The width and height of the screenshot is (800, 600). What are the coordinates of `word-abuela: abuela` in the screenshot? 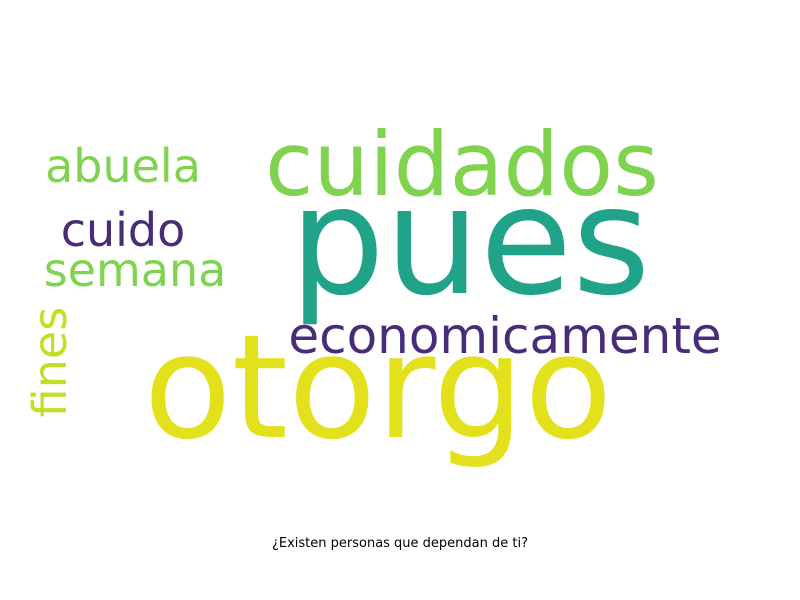 It's located at (123, 166).